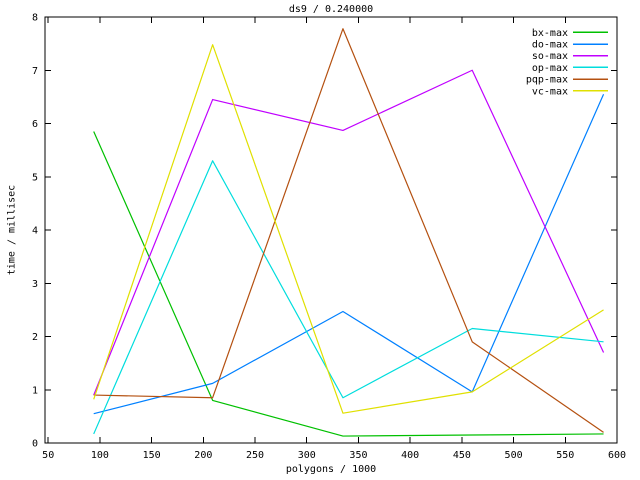 Image resolution: width=640 pixels, height=480 pixels. What do you see at coordinates (331, 469) in the screenshot?
I see `x-axis-label: polygons / 1000` at bounding box center [331, 469].